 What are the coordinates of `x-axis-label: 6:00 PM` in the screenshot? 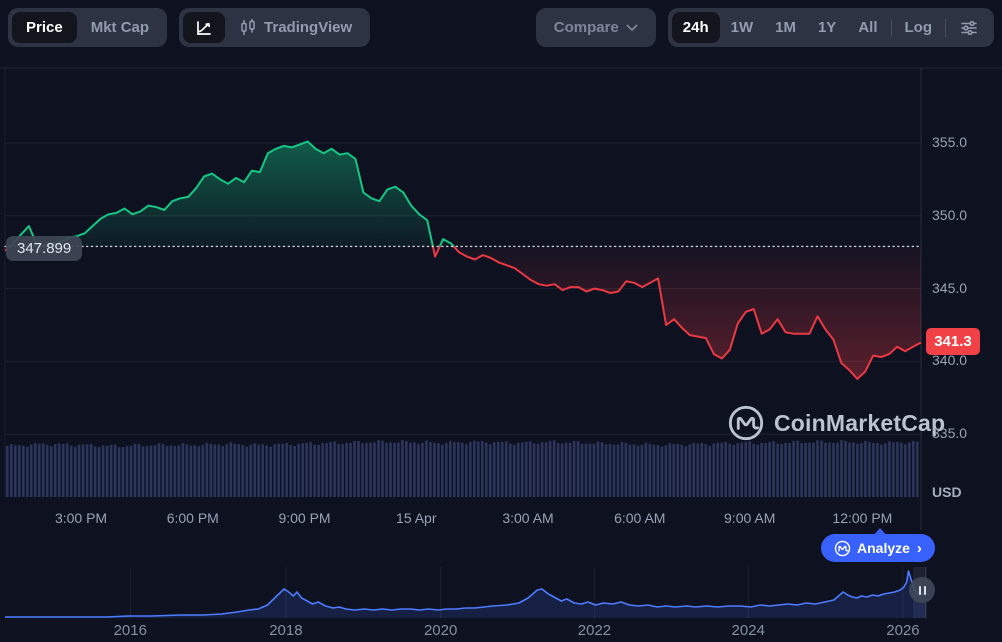 It's located at (192, 518).